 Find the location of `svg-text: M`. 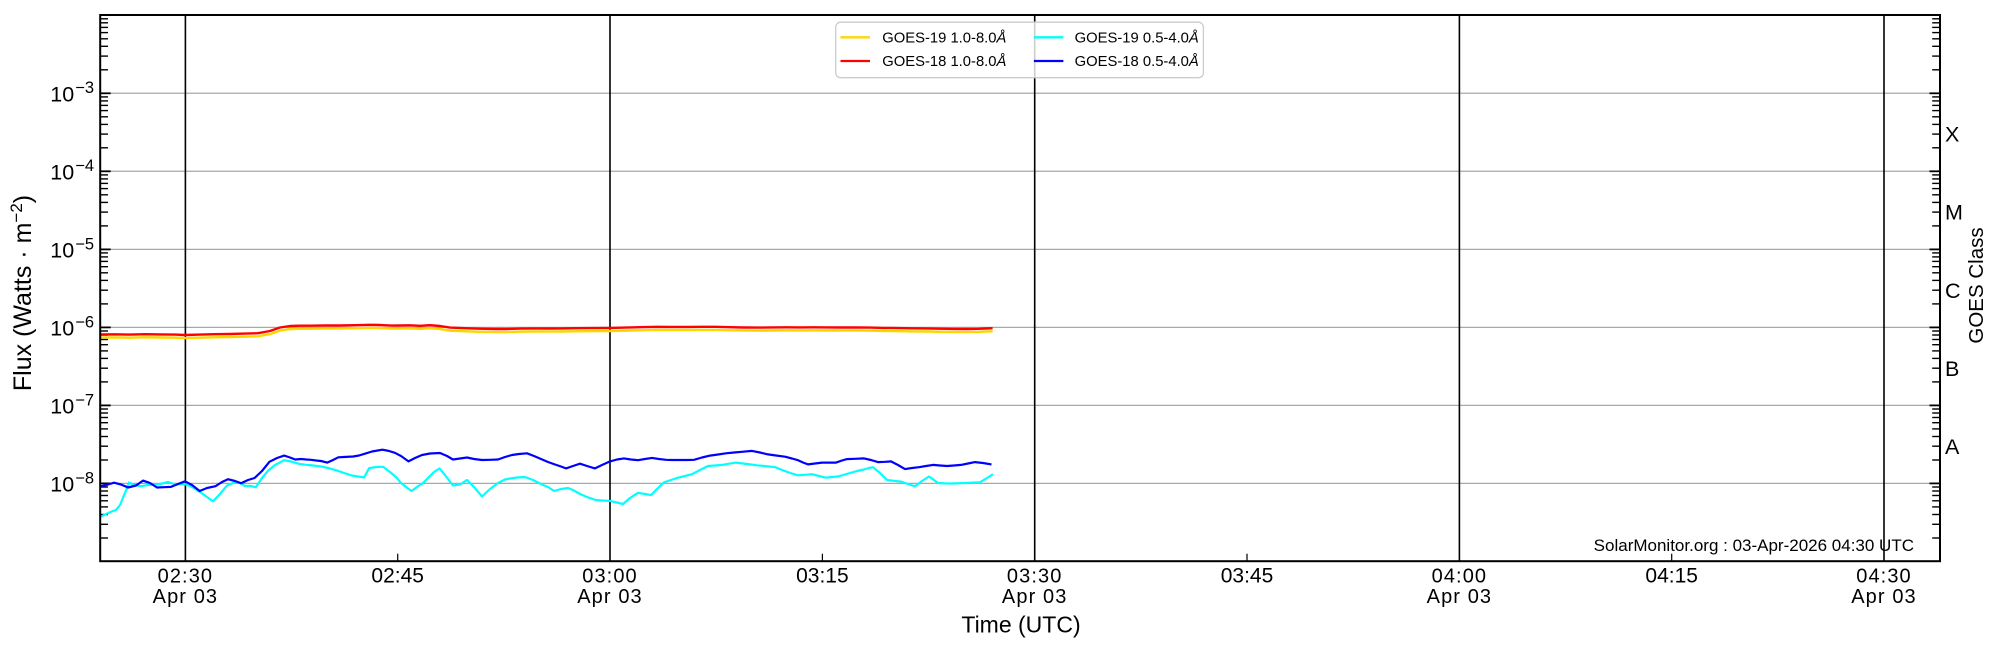

svg-text: M is located at coordinates (1954, 213).